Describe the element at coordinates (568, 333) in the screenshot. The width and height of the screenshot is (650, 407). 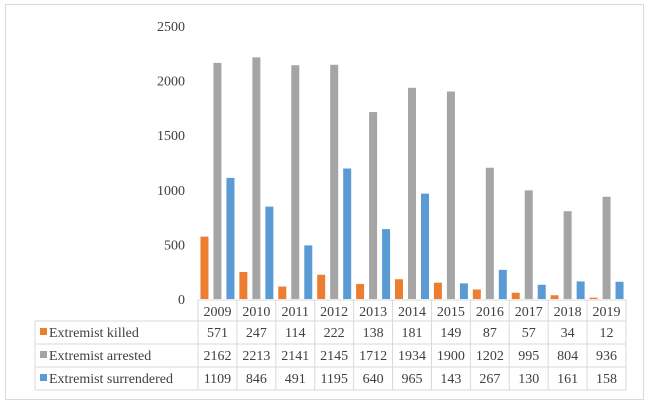
I see `table-cell-value: 34` at that location.